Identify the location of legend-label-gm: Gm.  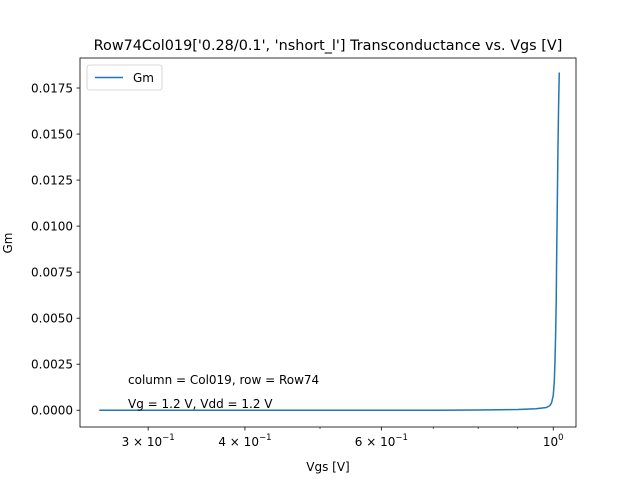
(143, 78).